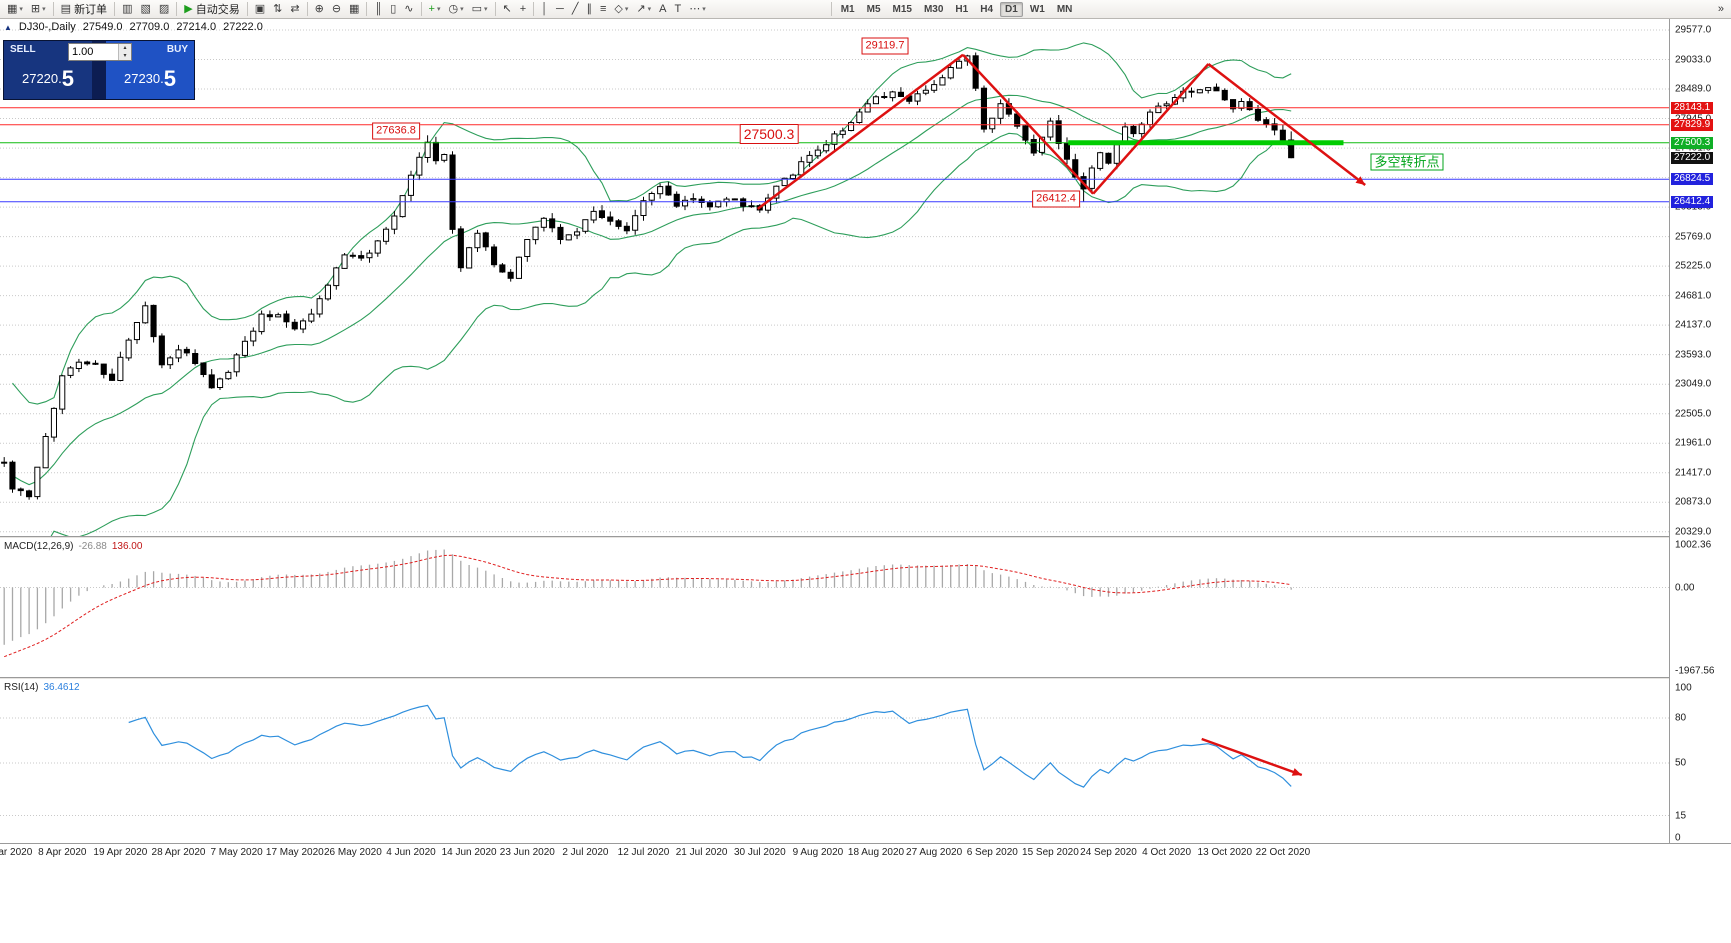 The image size is (1731, 943). I want to click on tile-vertical-icon: ⇅, so click(278, 9).